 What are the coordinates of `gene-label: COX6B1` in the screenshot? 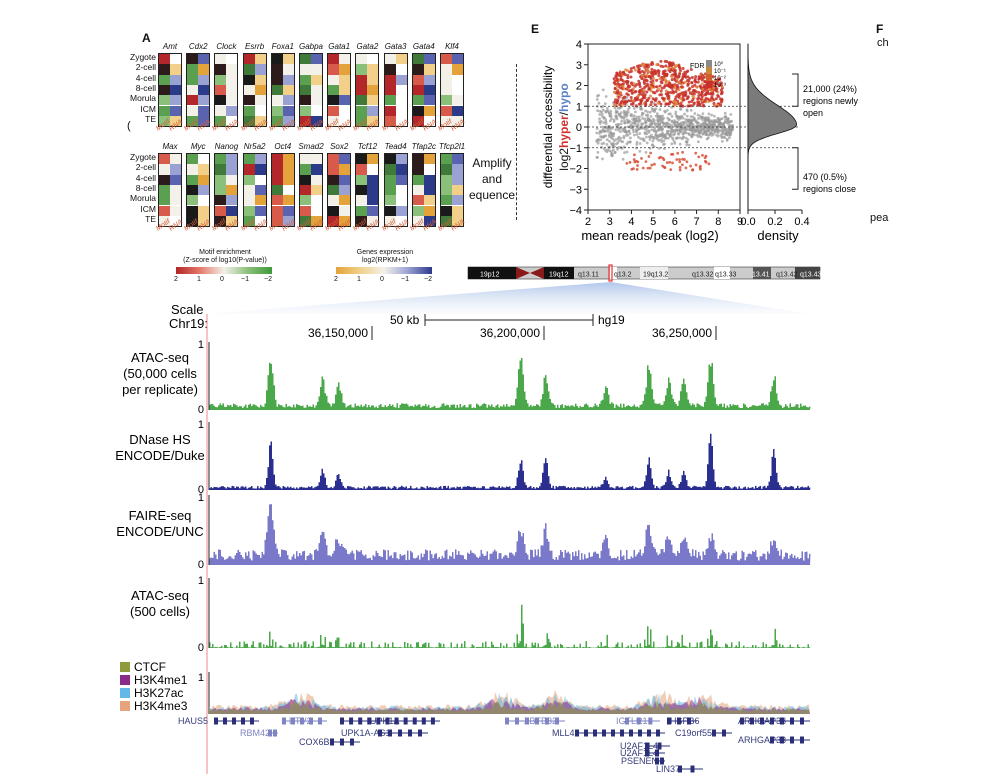 It's located at (317, 742).